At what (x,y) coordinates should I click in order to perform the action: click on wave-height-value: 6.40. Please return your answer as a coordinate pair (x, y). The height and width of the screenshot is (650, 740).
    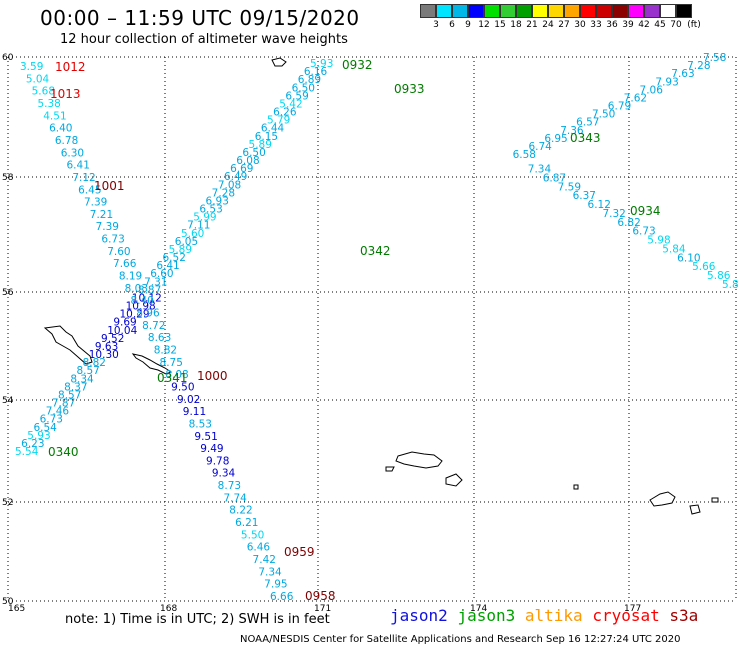
    Looking at the image, I should click on (60, 129).